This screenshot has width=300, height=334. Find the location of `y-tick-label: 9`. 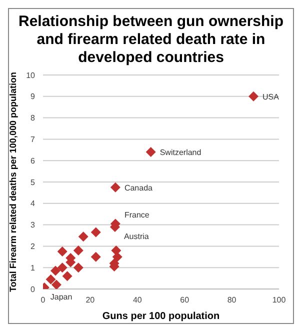

y-tick-label: 9 is located at coordinates (33, 97).